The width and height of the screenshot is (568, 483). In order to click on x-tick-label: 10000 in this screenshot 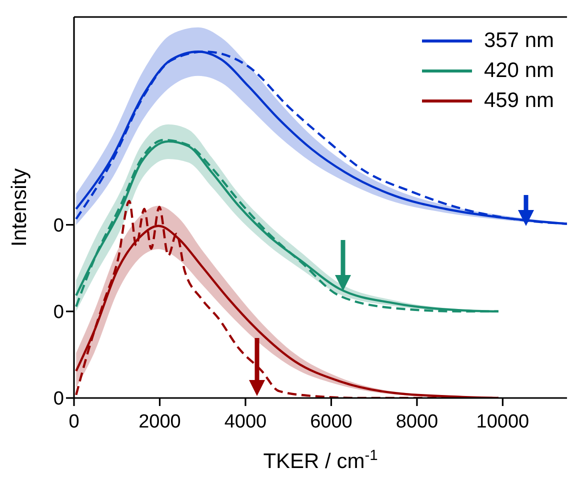, I will do `click(503, 421)`.